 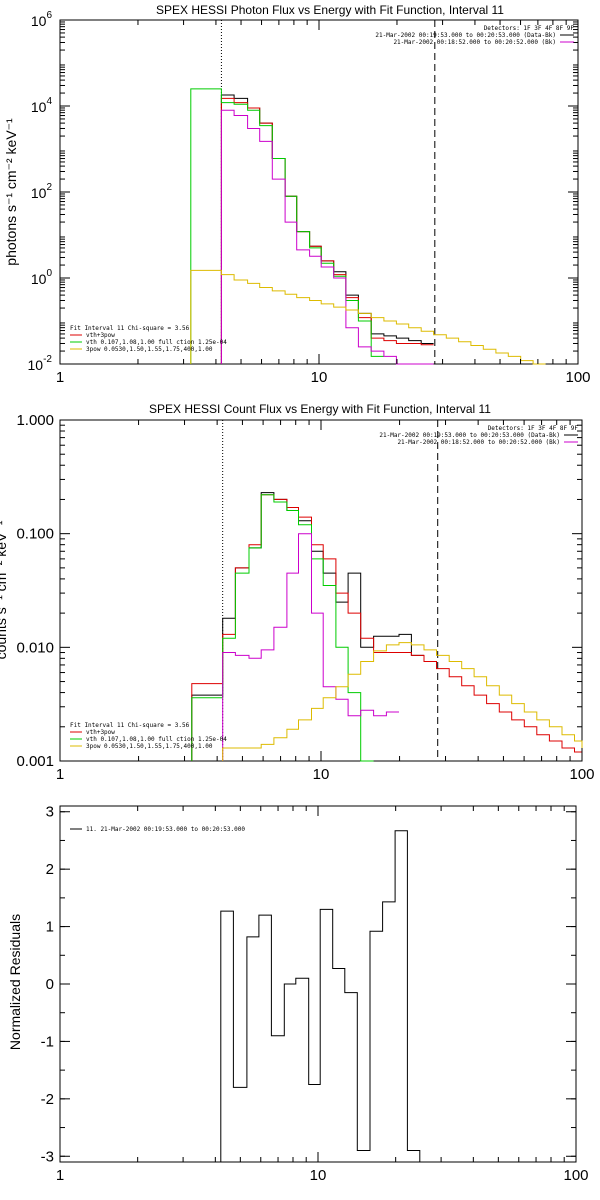 I want to click on residuals-y-tick-label: 3, so click(x=50, y=812).